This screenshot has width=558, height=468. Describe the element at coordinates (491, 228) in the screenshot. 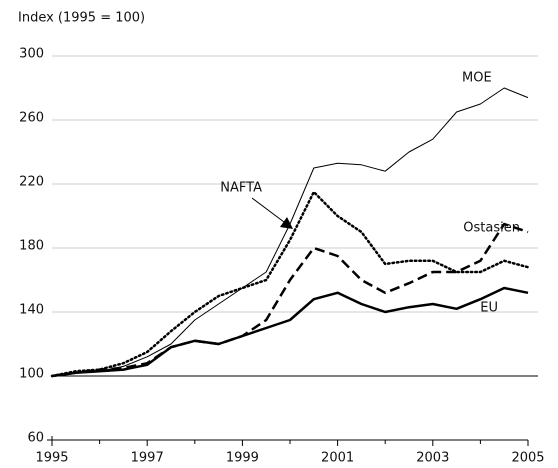

I see `series-label: Ostasien` at that location.